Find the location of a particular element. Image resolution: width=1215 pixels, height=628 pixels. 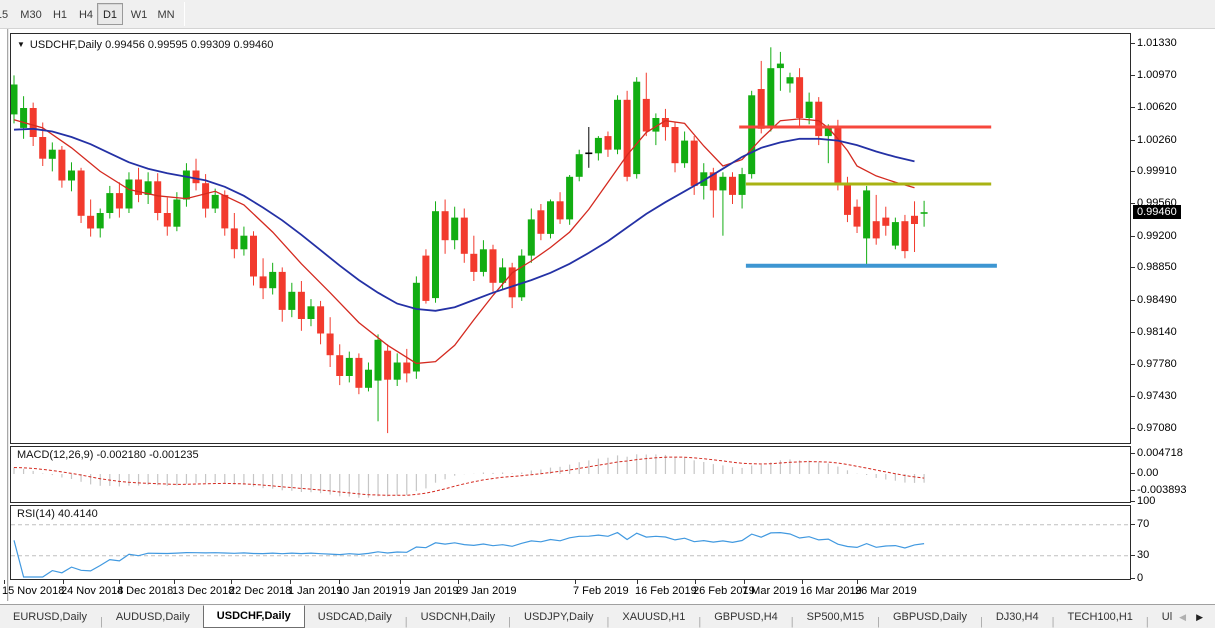

timeframe-button-d1: D1 is located at coordinates (110, 14).